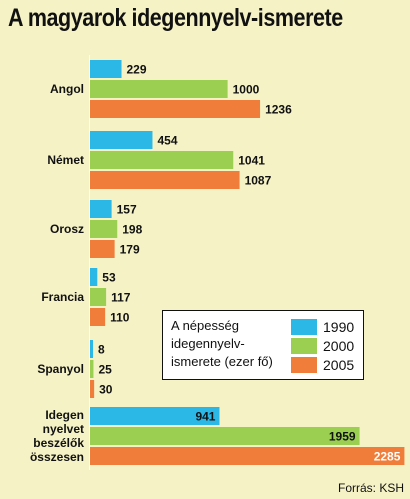 The image size is (410, 499). I want to click on data-label: 229, so click(137, 70).